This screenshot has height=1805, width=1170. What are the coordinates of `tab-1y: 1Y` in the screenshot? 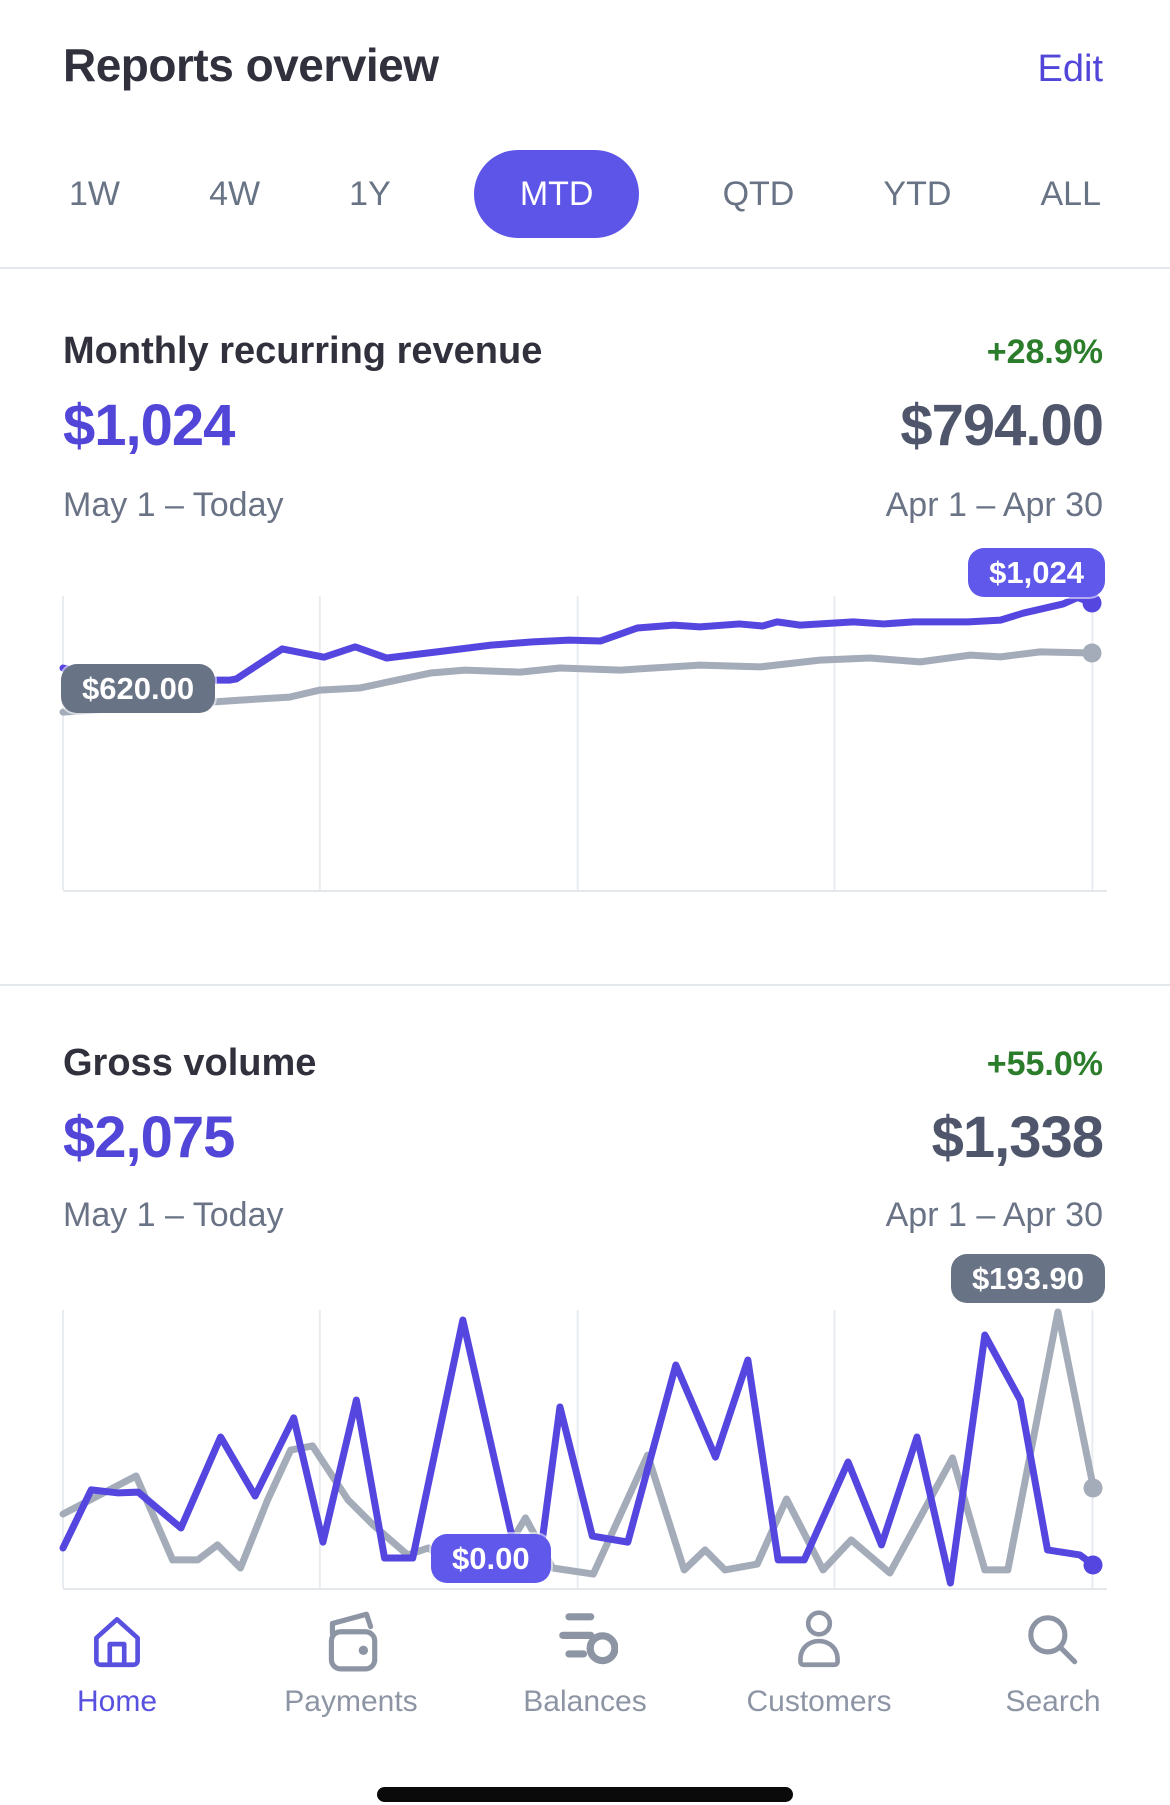 It's located at (370, 194).